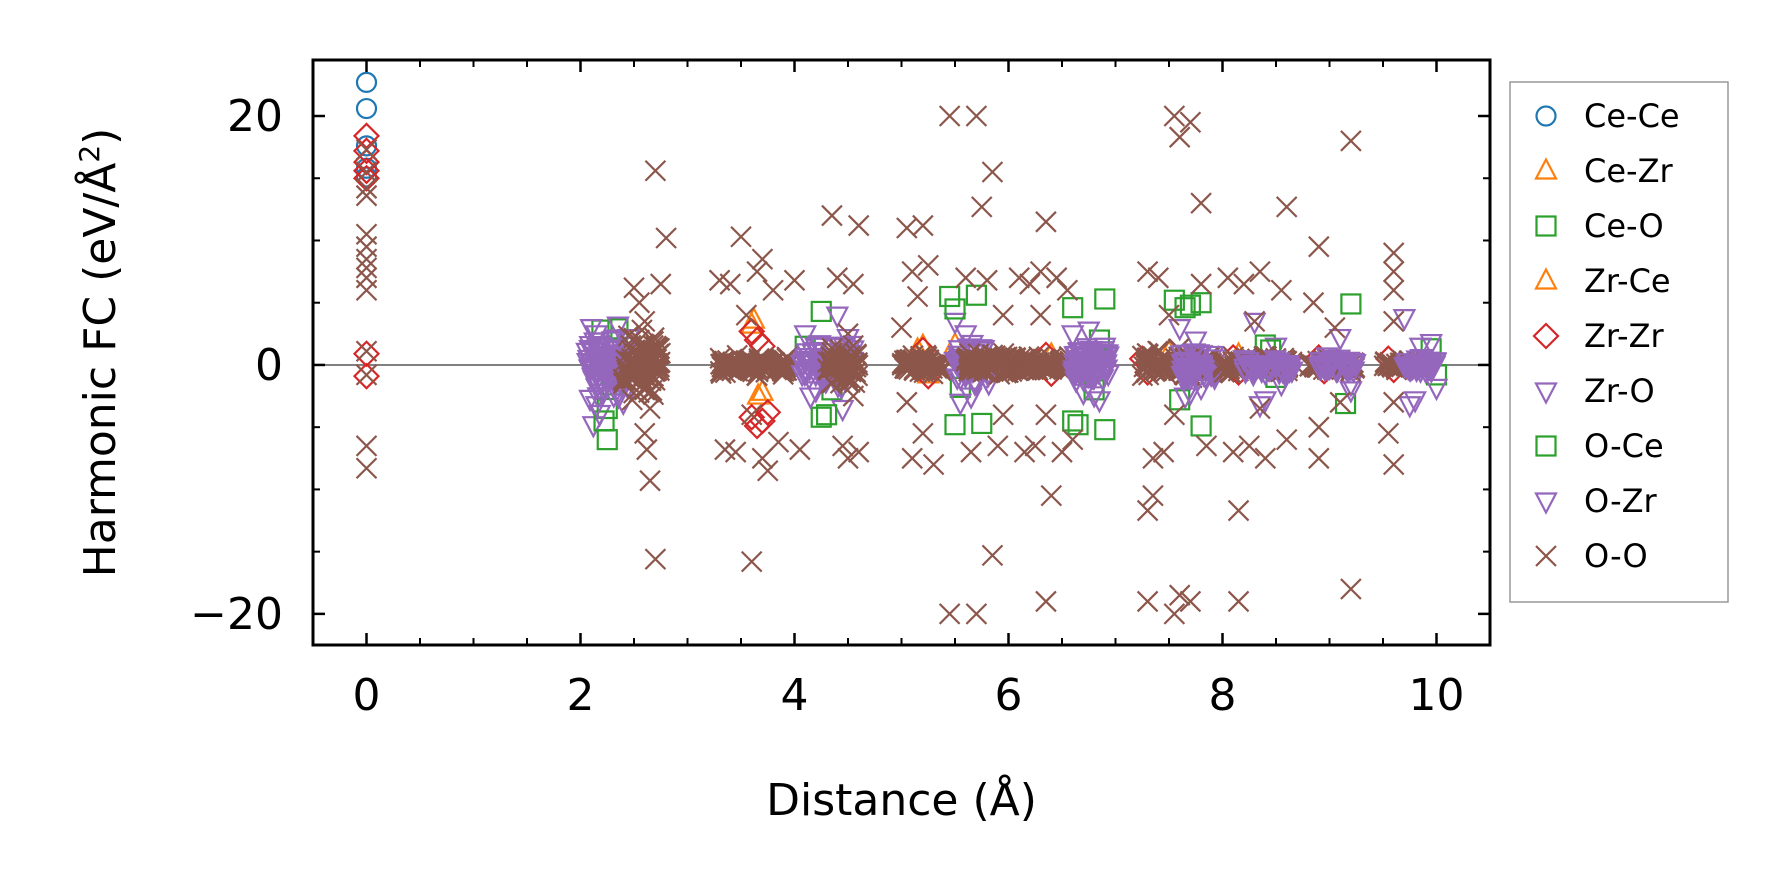  Describe the element at coordinates (269, 365) in the screenshot. I see `y-tick-label: 0` at that location.